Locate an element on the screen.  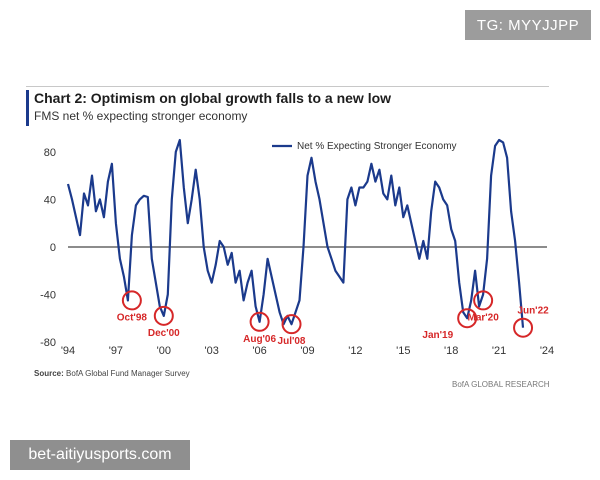
x-tick-label: '24 is located at coordinates (547, 351).